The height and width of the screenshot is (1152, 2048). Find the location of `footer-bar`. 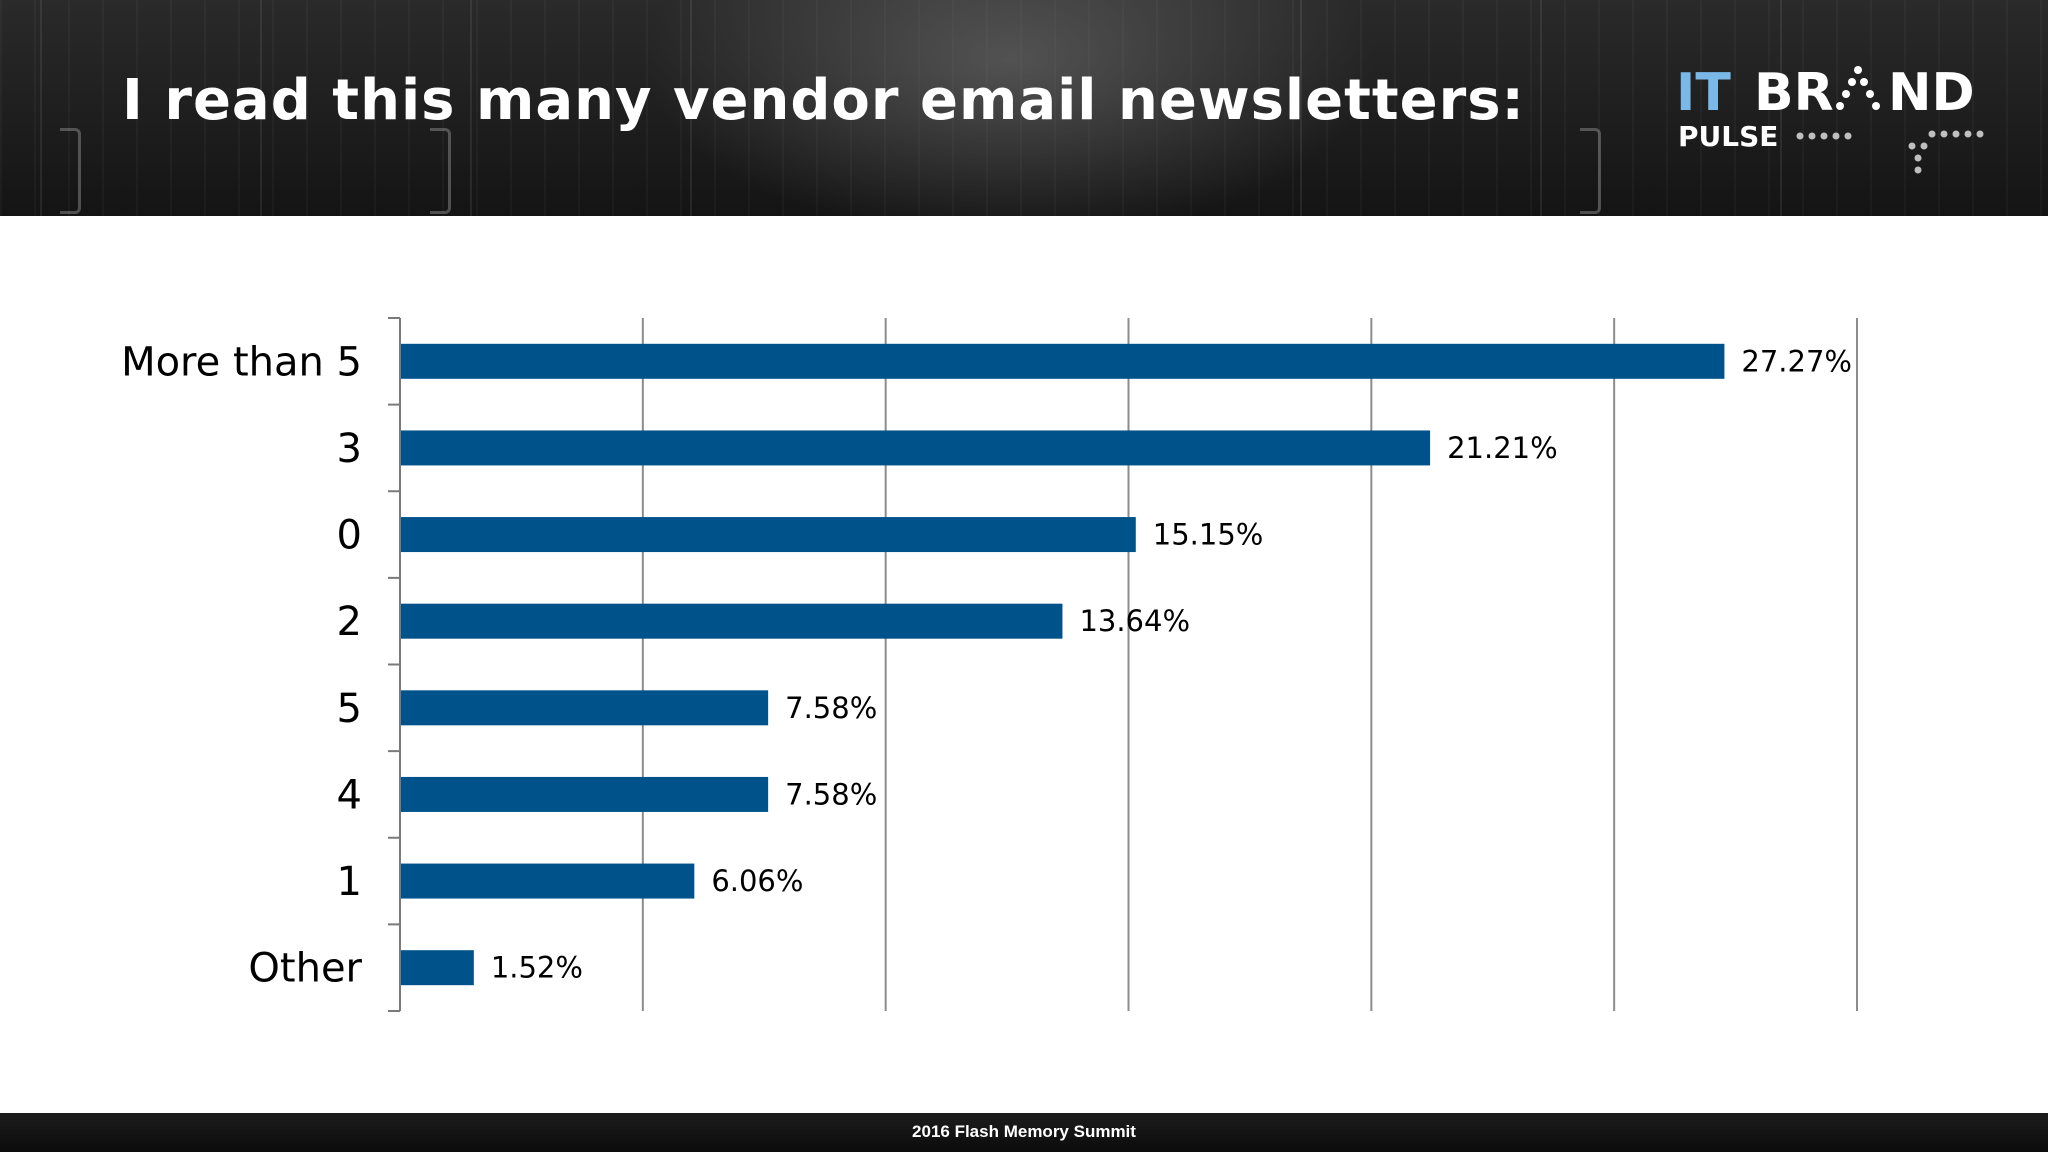

footer-bar is located at coordinates (1024, 1132).